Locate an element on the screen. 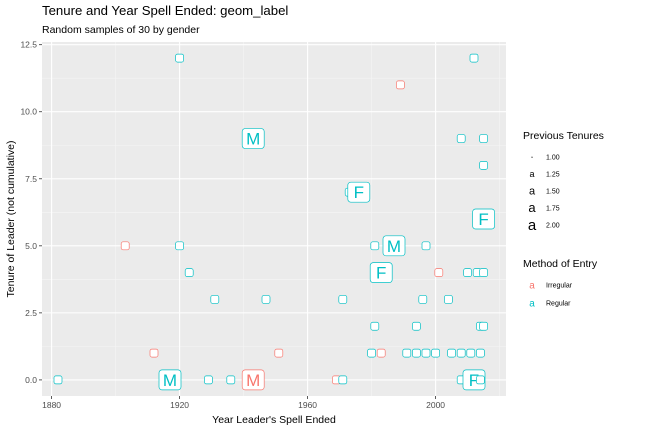 This screenshot has height=437, width=648. legend-color-title: Method of Entry is located at coordinates (560, 264).